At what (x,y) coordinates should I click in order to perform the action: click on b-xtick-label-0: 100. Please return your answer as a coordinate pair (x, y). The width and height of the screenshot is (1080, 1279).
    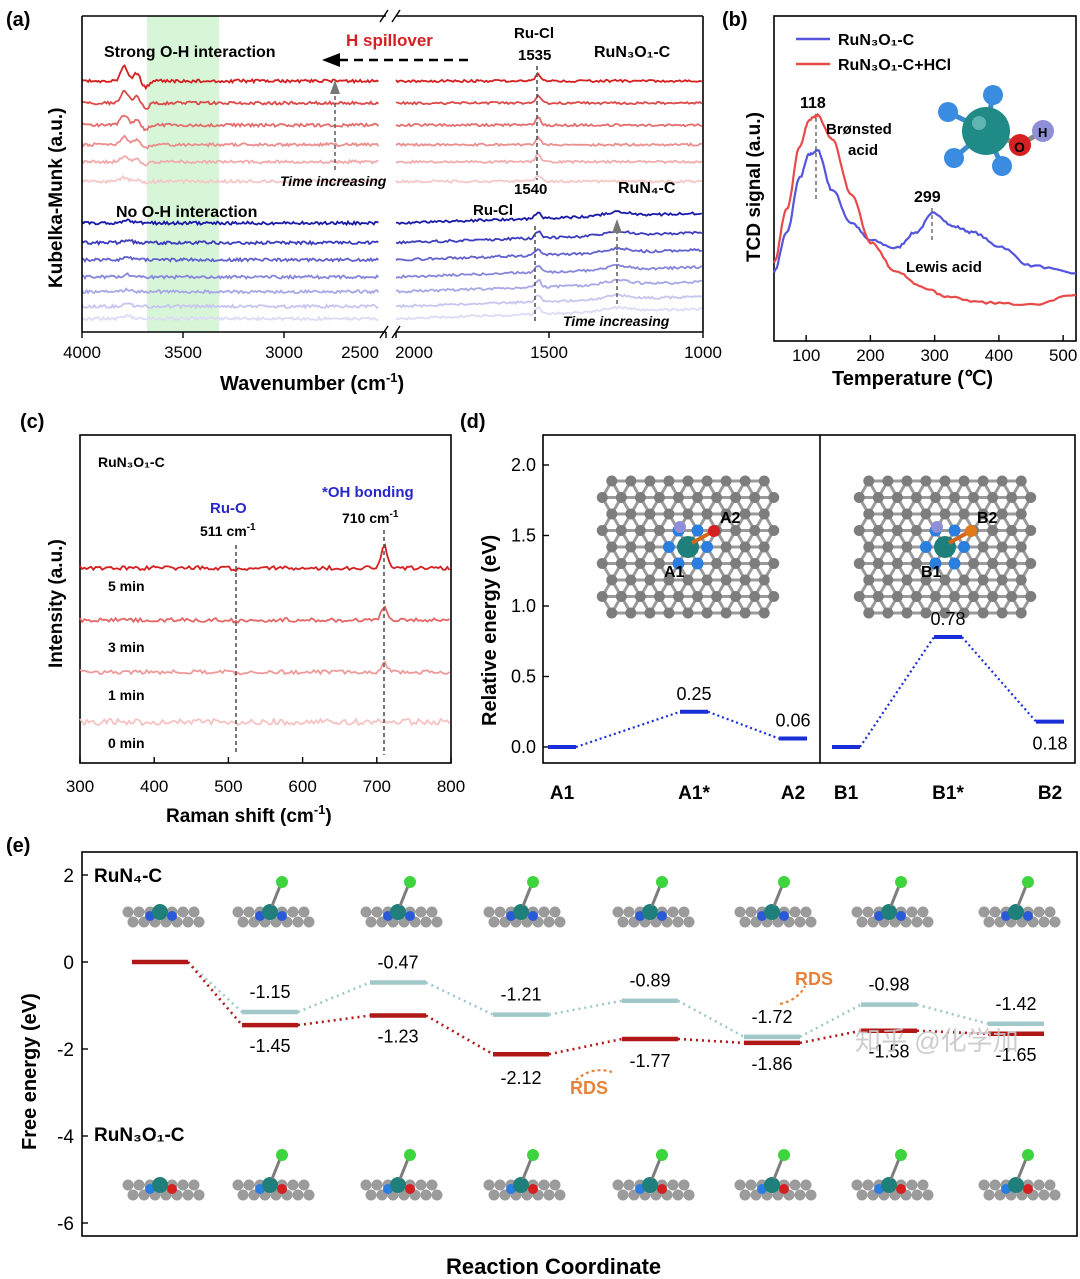
    Looking at the image, I should click on (806, 355).